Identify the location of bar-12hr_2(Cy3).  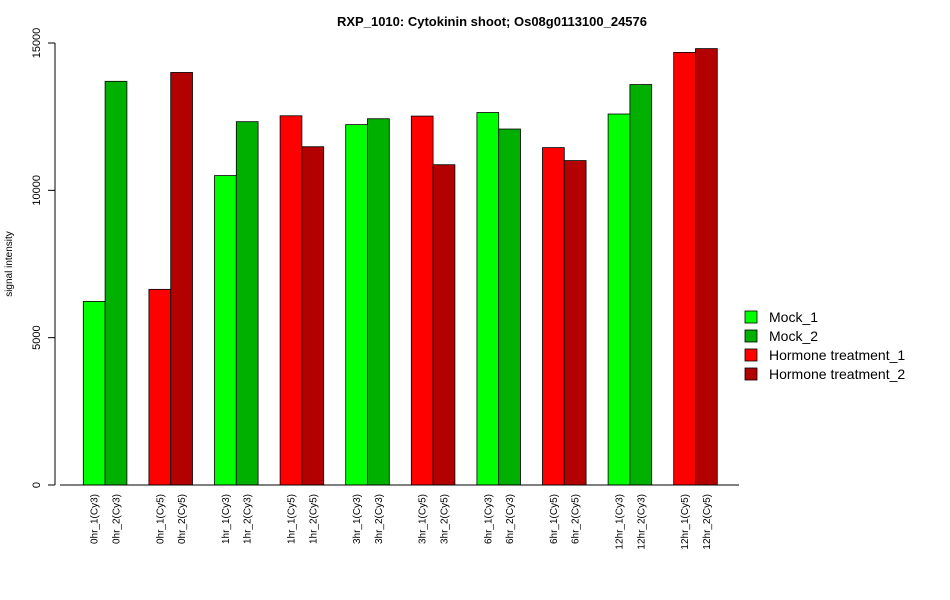
(641, 285).